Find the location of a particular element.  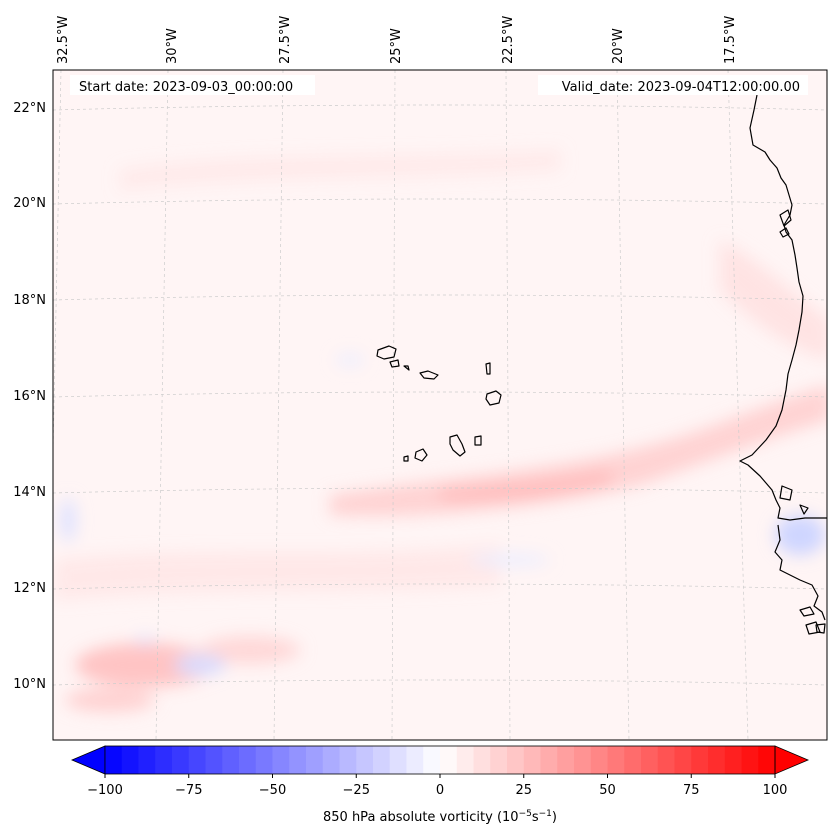

valid-date-box is located at coordinates (673, 85).